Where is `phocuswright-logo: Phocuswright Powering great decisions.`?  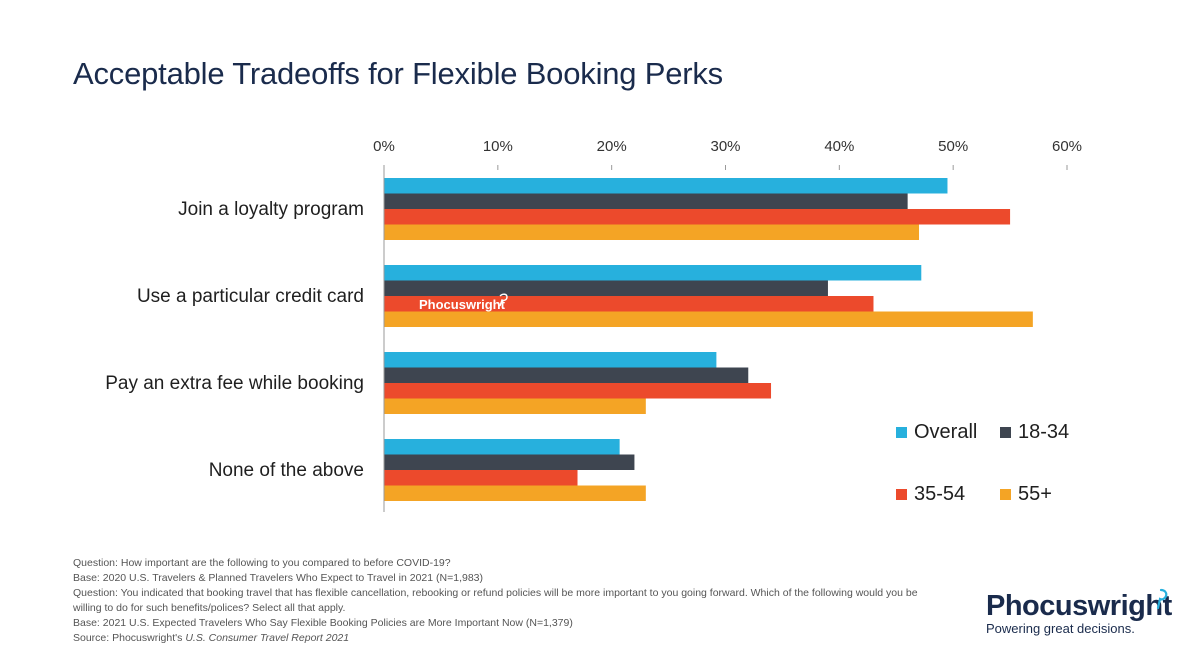
phocuswright-logo: Phocuswright Powering great decisions. is located at coordinates (1079, 612).